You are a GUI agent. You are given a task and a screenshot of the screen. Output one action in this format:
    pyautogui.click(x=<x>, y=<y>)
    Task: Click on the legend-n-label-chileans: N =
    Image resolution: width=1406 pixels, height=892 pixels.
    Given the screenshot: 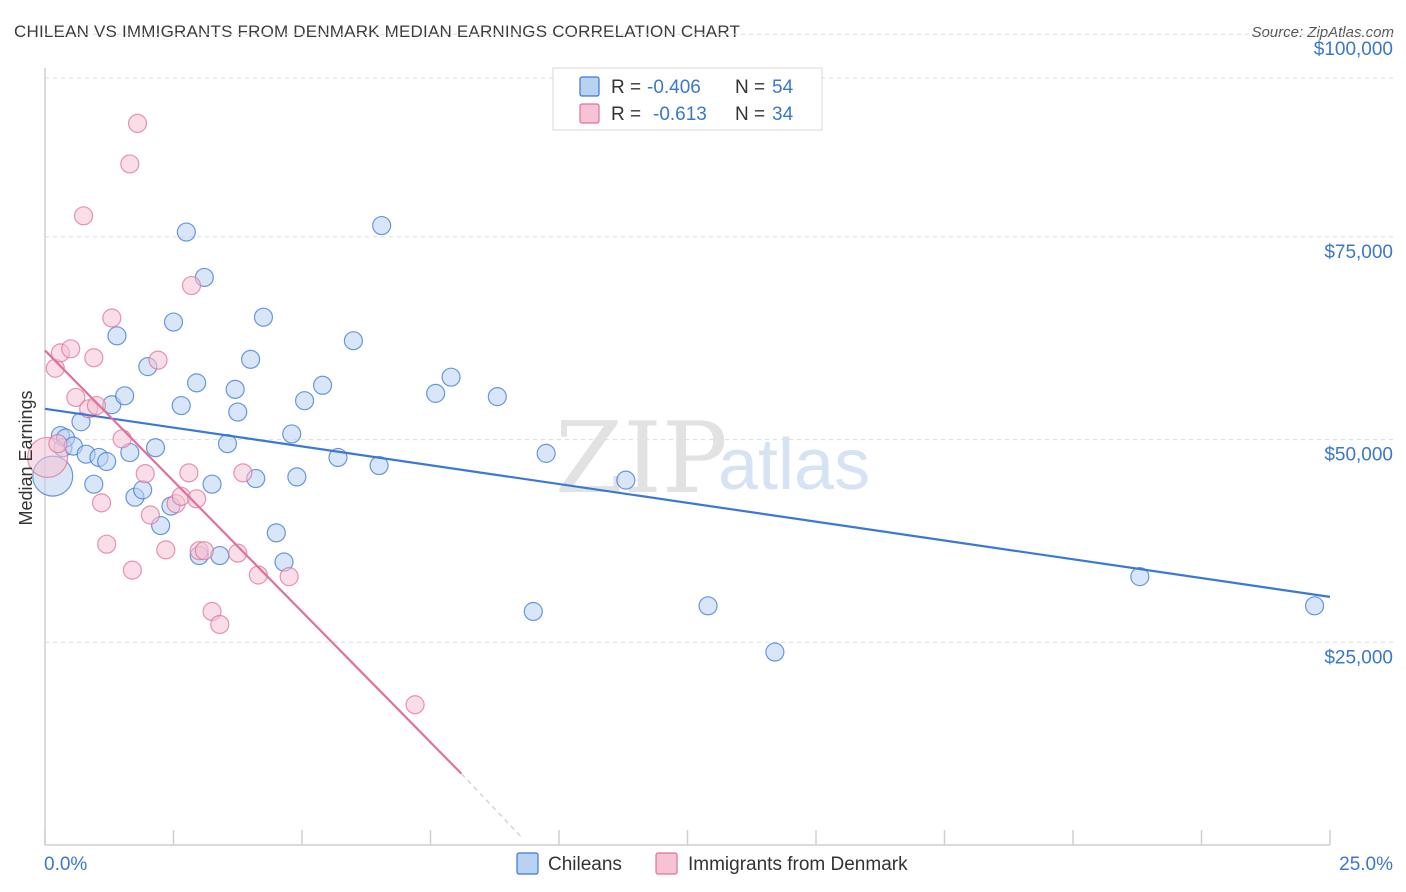 What is the action you would take?
    pyautogui.click(x=750, y=87)
    